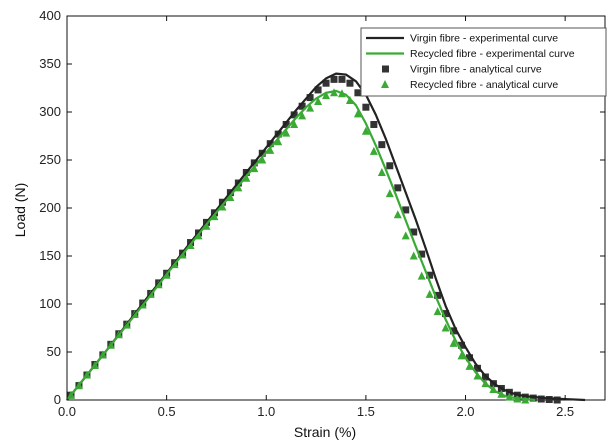 This screenshot has height=441, width=608. I want to click on legend-label: Recycled fibre - analytical curve, so click(484, 85).